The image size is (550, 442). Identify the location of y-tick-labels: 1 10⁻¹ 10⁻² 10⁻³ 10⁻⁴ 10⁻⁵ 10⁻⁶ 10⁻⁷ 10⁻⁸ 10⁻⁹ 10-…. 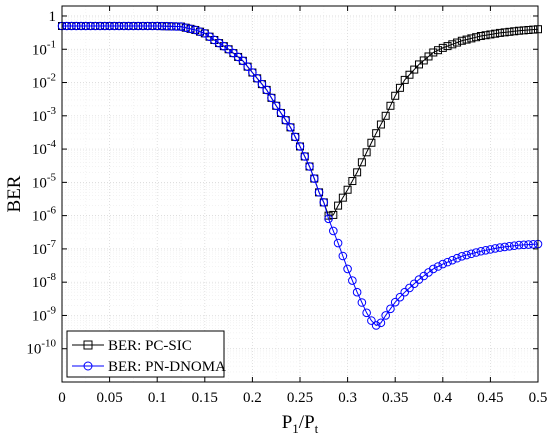
(41, 183).